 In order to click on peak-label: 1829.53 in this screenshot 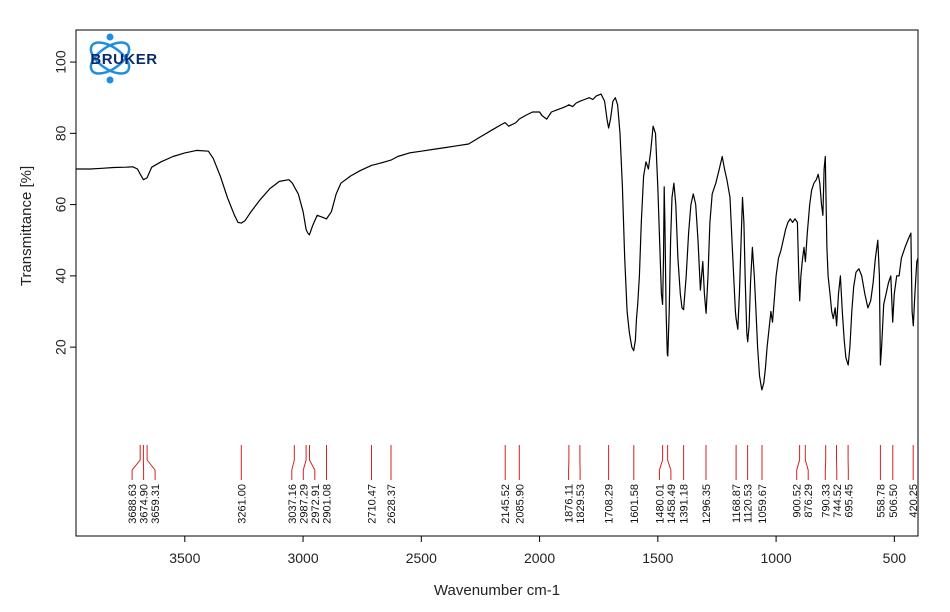, I will do `click(581, 504)`.